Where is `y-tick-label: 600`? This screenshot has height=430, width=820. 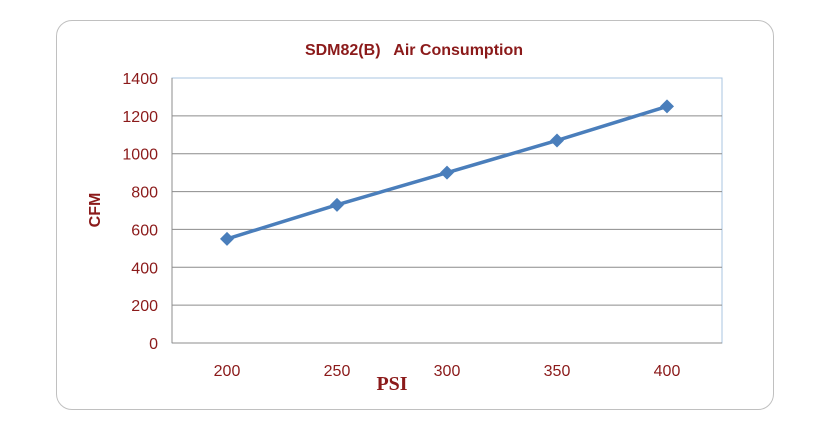
y-tick-label: 600 is located at coordinates (144, 230).